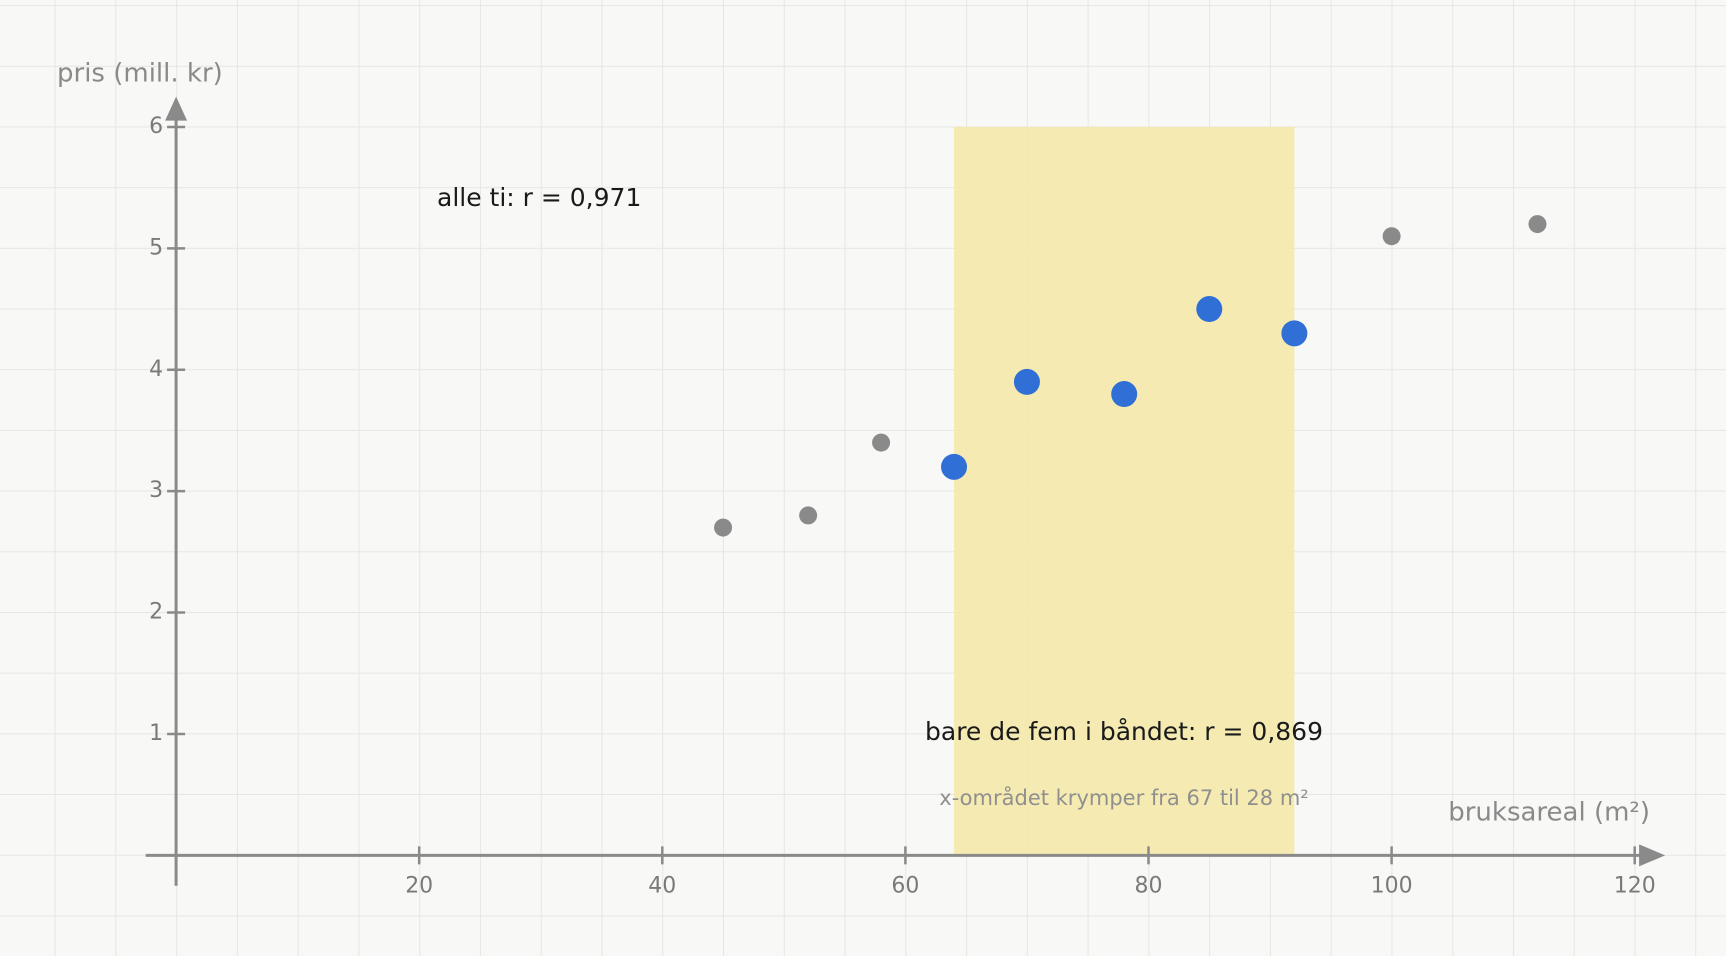 The height and width of the screenshot is (956, 1726). What do you see at coordinates (156, 126) in the screenshot?
I see `y-tick-label: 6` at bounding box center [156, 126].